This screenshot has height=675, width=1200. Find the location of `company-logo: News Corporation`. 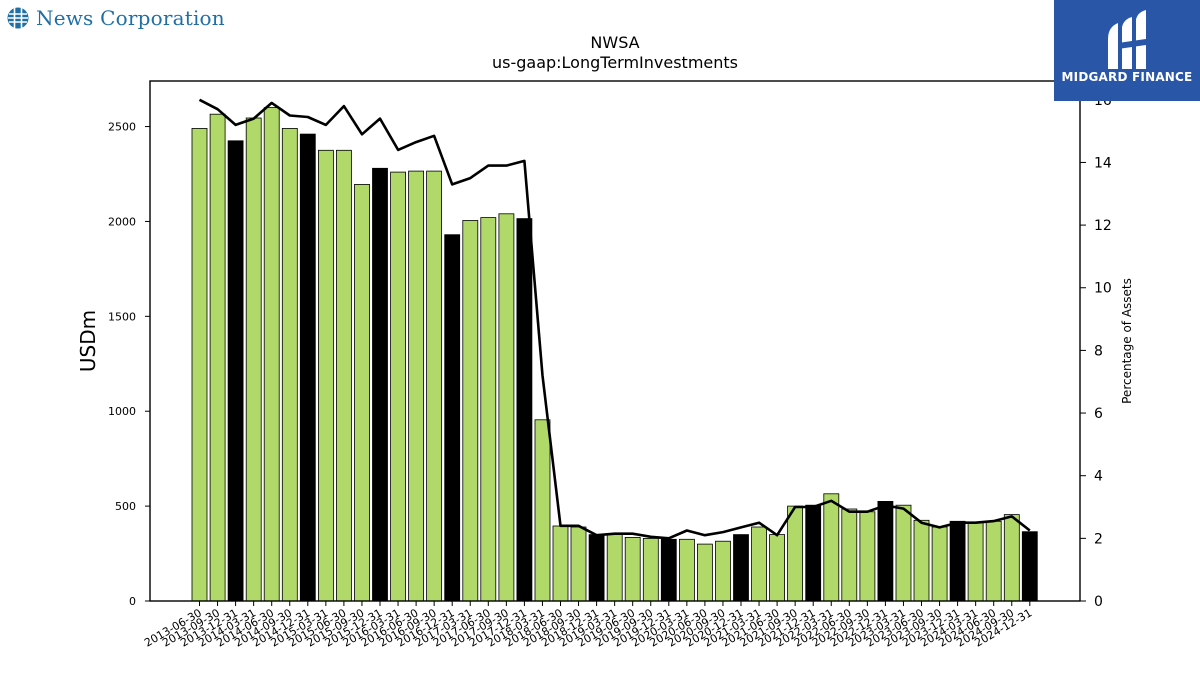

company-logo: News Corporation is located at coordinates (115, 18).